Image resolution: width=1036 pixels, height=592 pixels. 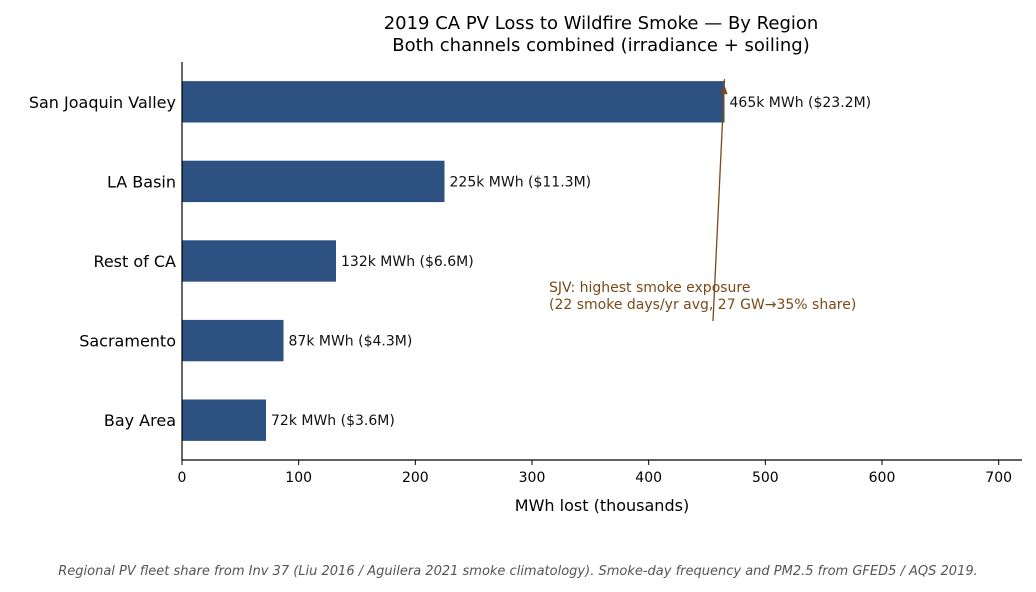 I want to click on annotation-arrow, so click(x=719, y=200).